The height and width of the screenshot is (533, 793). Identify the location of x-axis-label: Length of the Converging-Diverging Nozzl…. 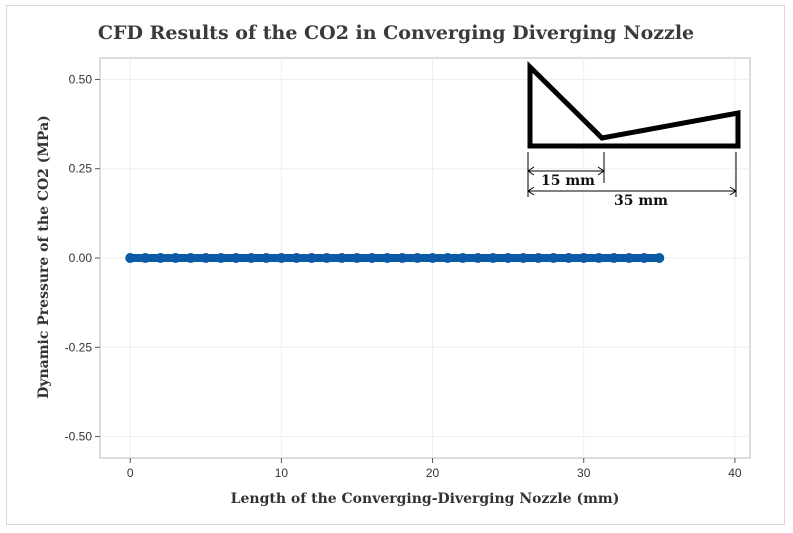
(425, 499).